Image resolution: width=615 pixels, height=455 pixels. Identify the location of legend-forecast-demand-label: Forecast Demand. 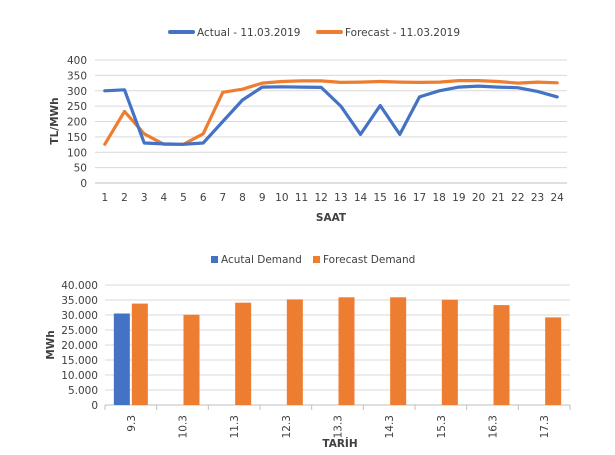
(369, 260).